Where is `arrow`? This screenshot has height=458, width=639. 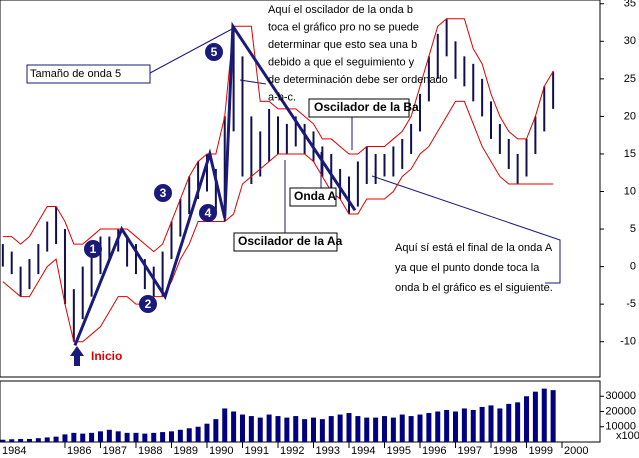
arrow is located at coordinates (77, 356).